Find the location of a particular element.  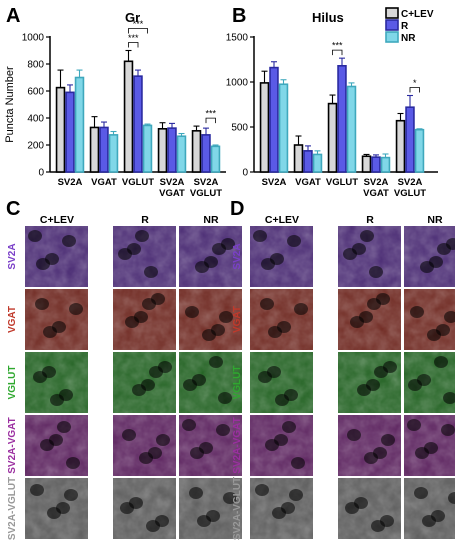

col-header-c-clev: C+LEV is located at coordinates (57, 220).